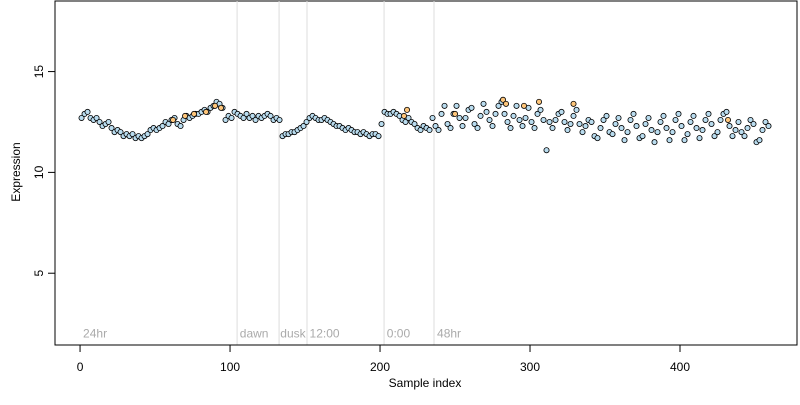 The width and height of the screenshot is (800, 405). Describe the element at coordinates (230, 367) in the screenshot. I see `x-tick-label: 100` at that location.